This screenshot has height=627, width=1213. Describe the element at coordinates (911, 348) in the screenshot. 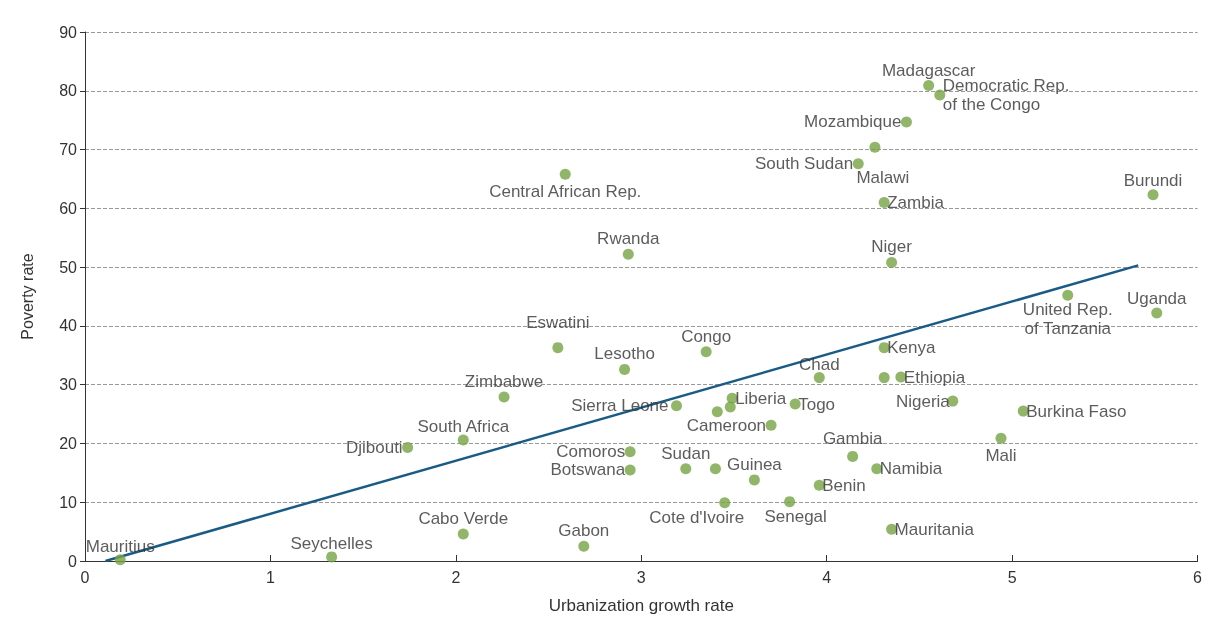

I see `annotation: Kenya` at that location.